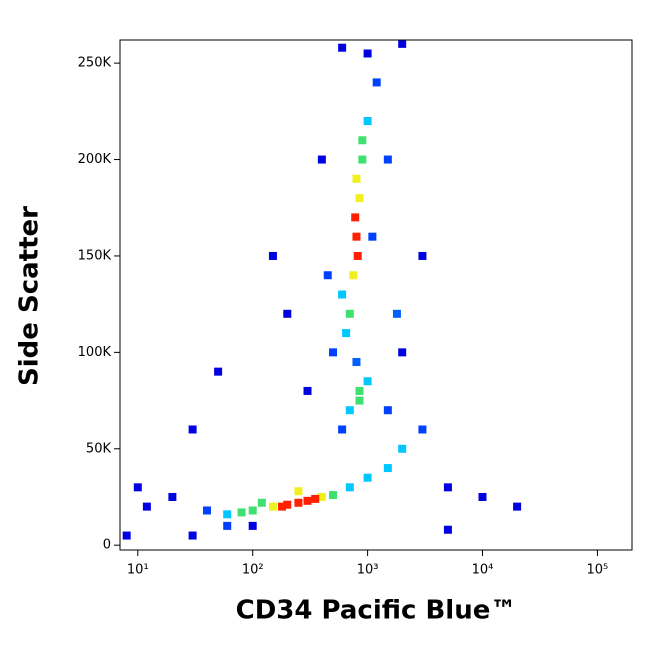 Image resolution: width=653 pixels, height=645 pixels. I want to click on x-tick-label: 10⁵, so click(598, 570).